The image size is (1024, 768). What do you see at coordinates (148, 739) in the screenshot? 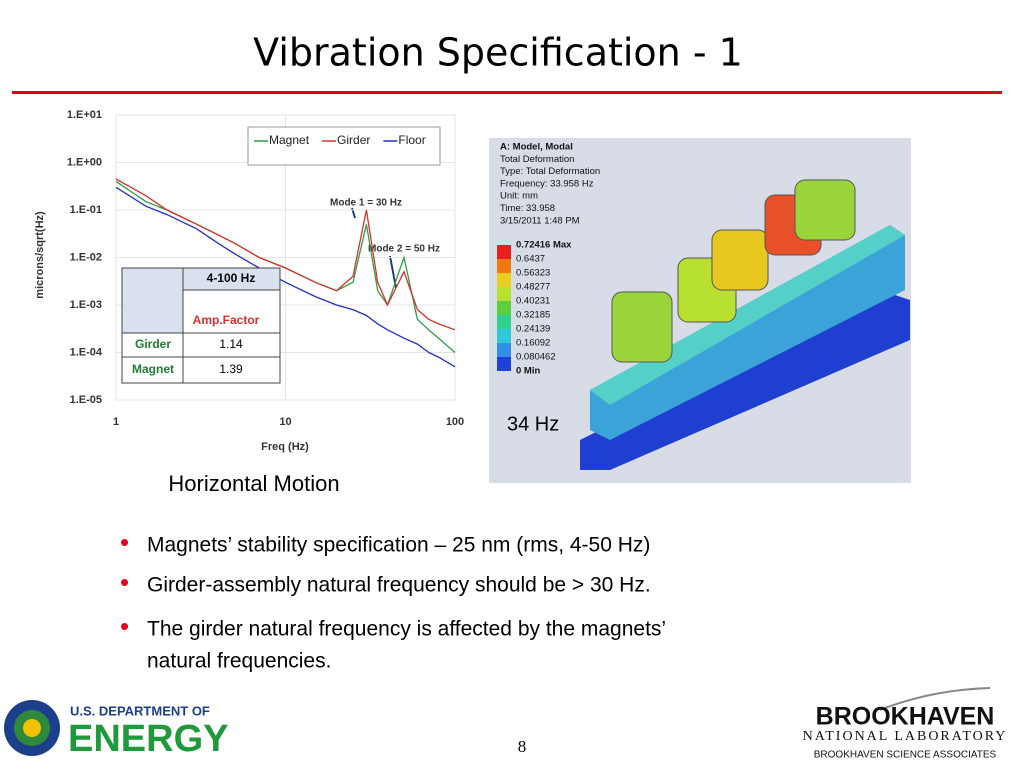
I see `doe-main: ENERGY` at bounding box center [148, 739].